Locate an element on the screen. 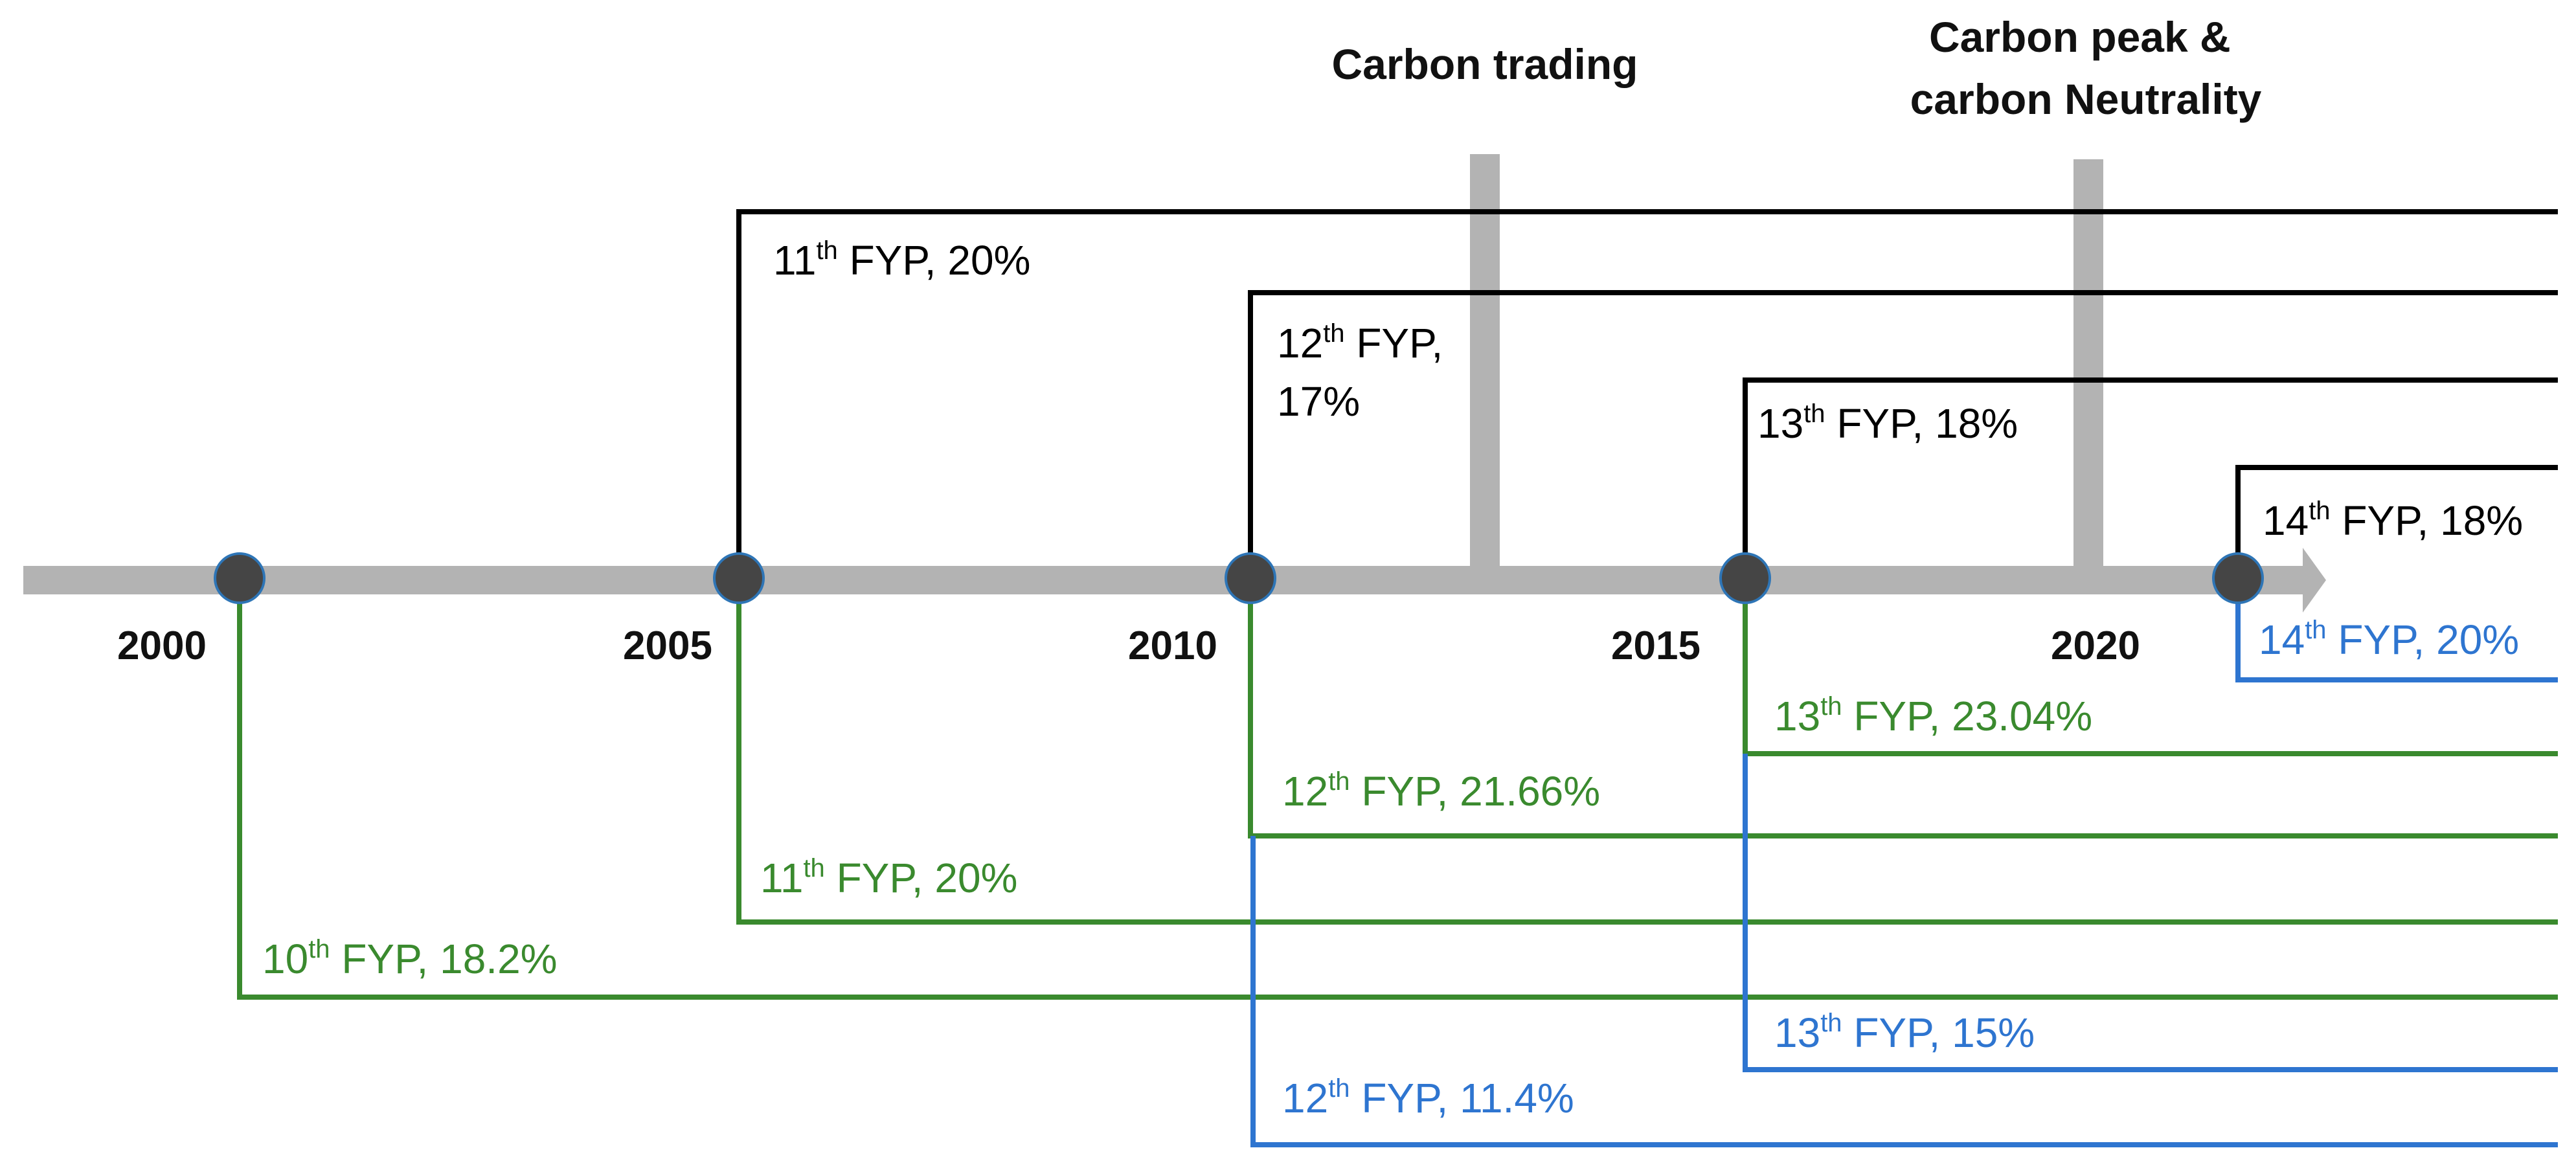 The image size is (2576, 1170). carbon-trading-label-line-1: Carbon trading is located at coordinates (1485, 64).